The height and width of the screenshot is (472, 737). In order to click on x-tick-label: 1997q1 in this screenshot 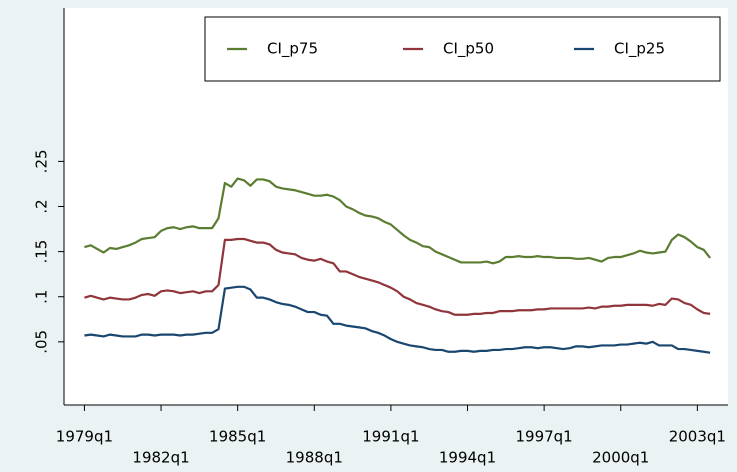, I will do `click(543, 437)`.